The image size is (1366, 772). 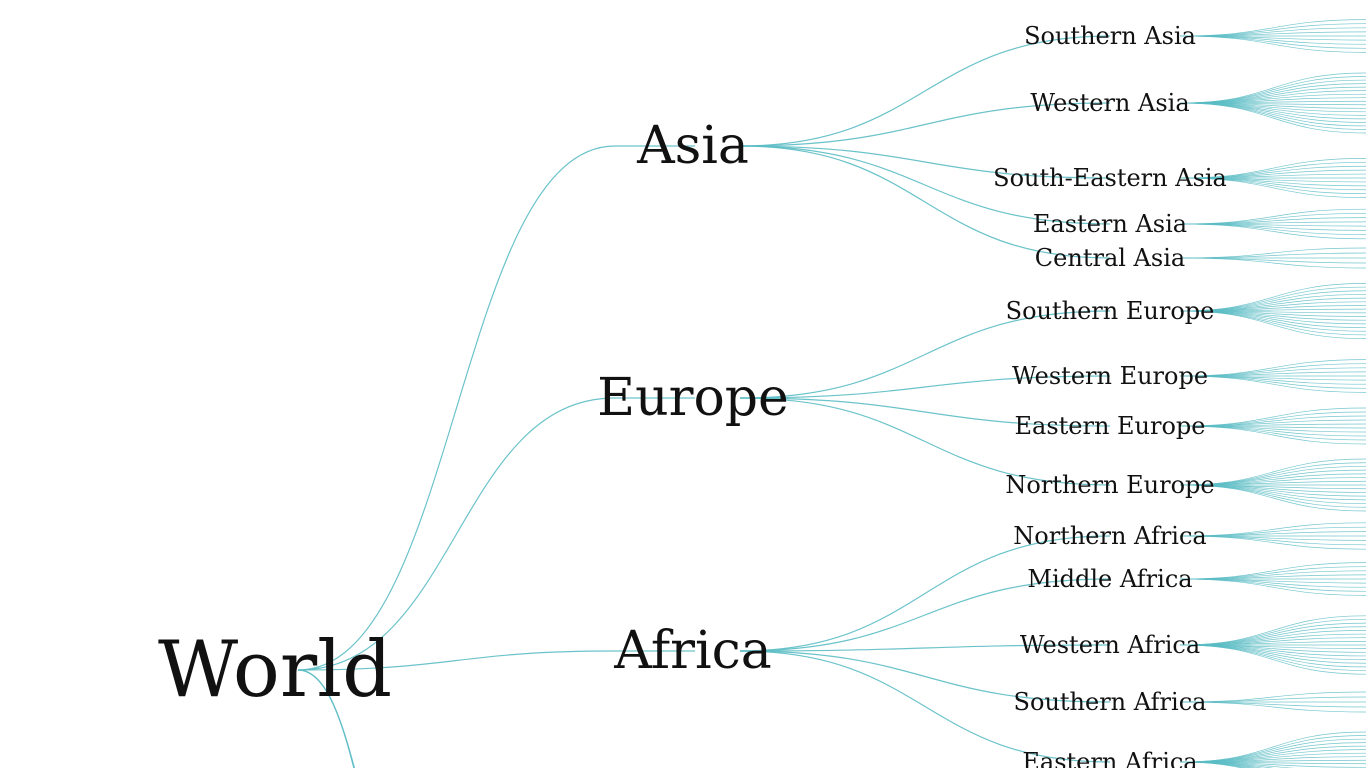 I want to click on link-africa-eastern-africa, so click(x=925, y=706).